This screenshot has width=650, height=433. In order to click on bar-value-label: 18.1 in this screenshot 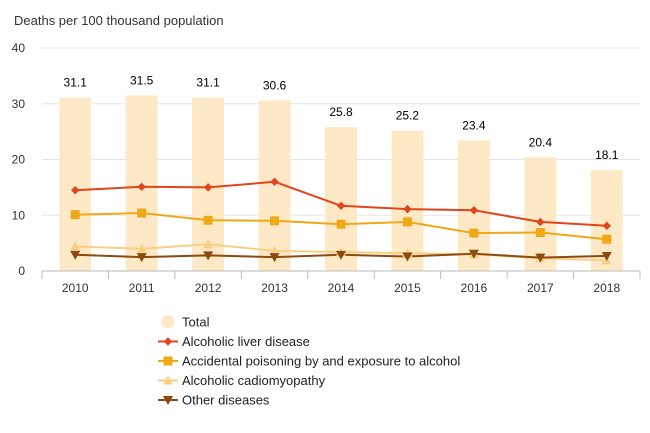, I will do `click(607, 155)`.